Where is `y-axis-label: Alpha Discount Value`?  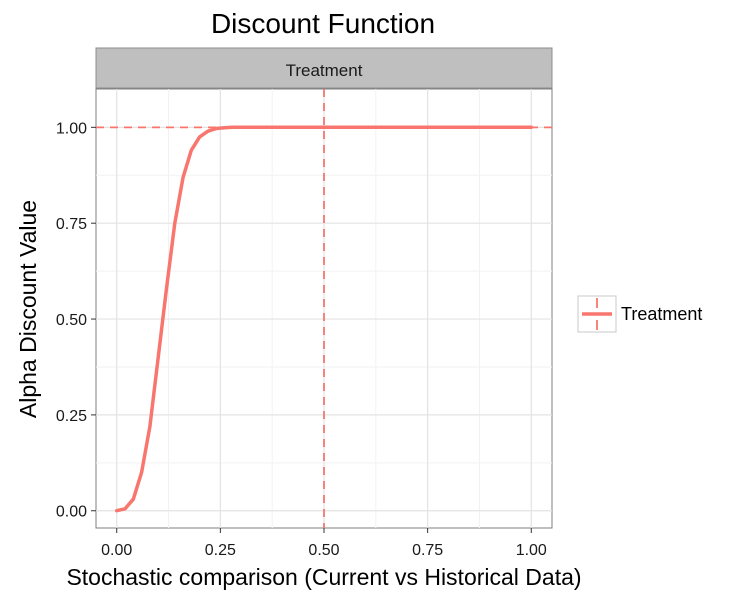 y-axis-label: Alpha Discount Value is located at coordinates (28, 309).